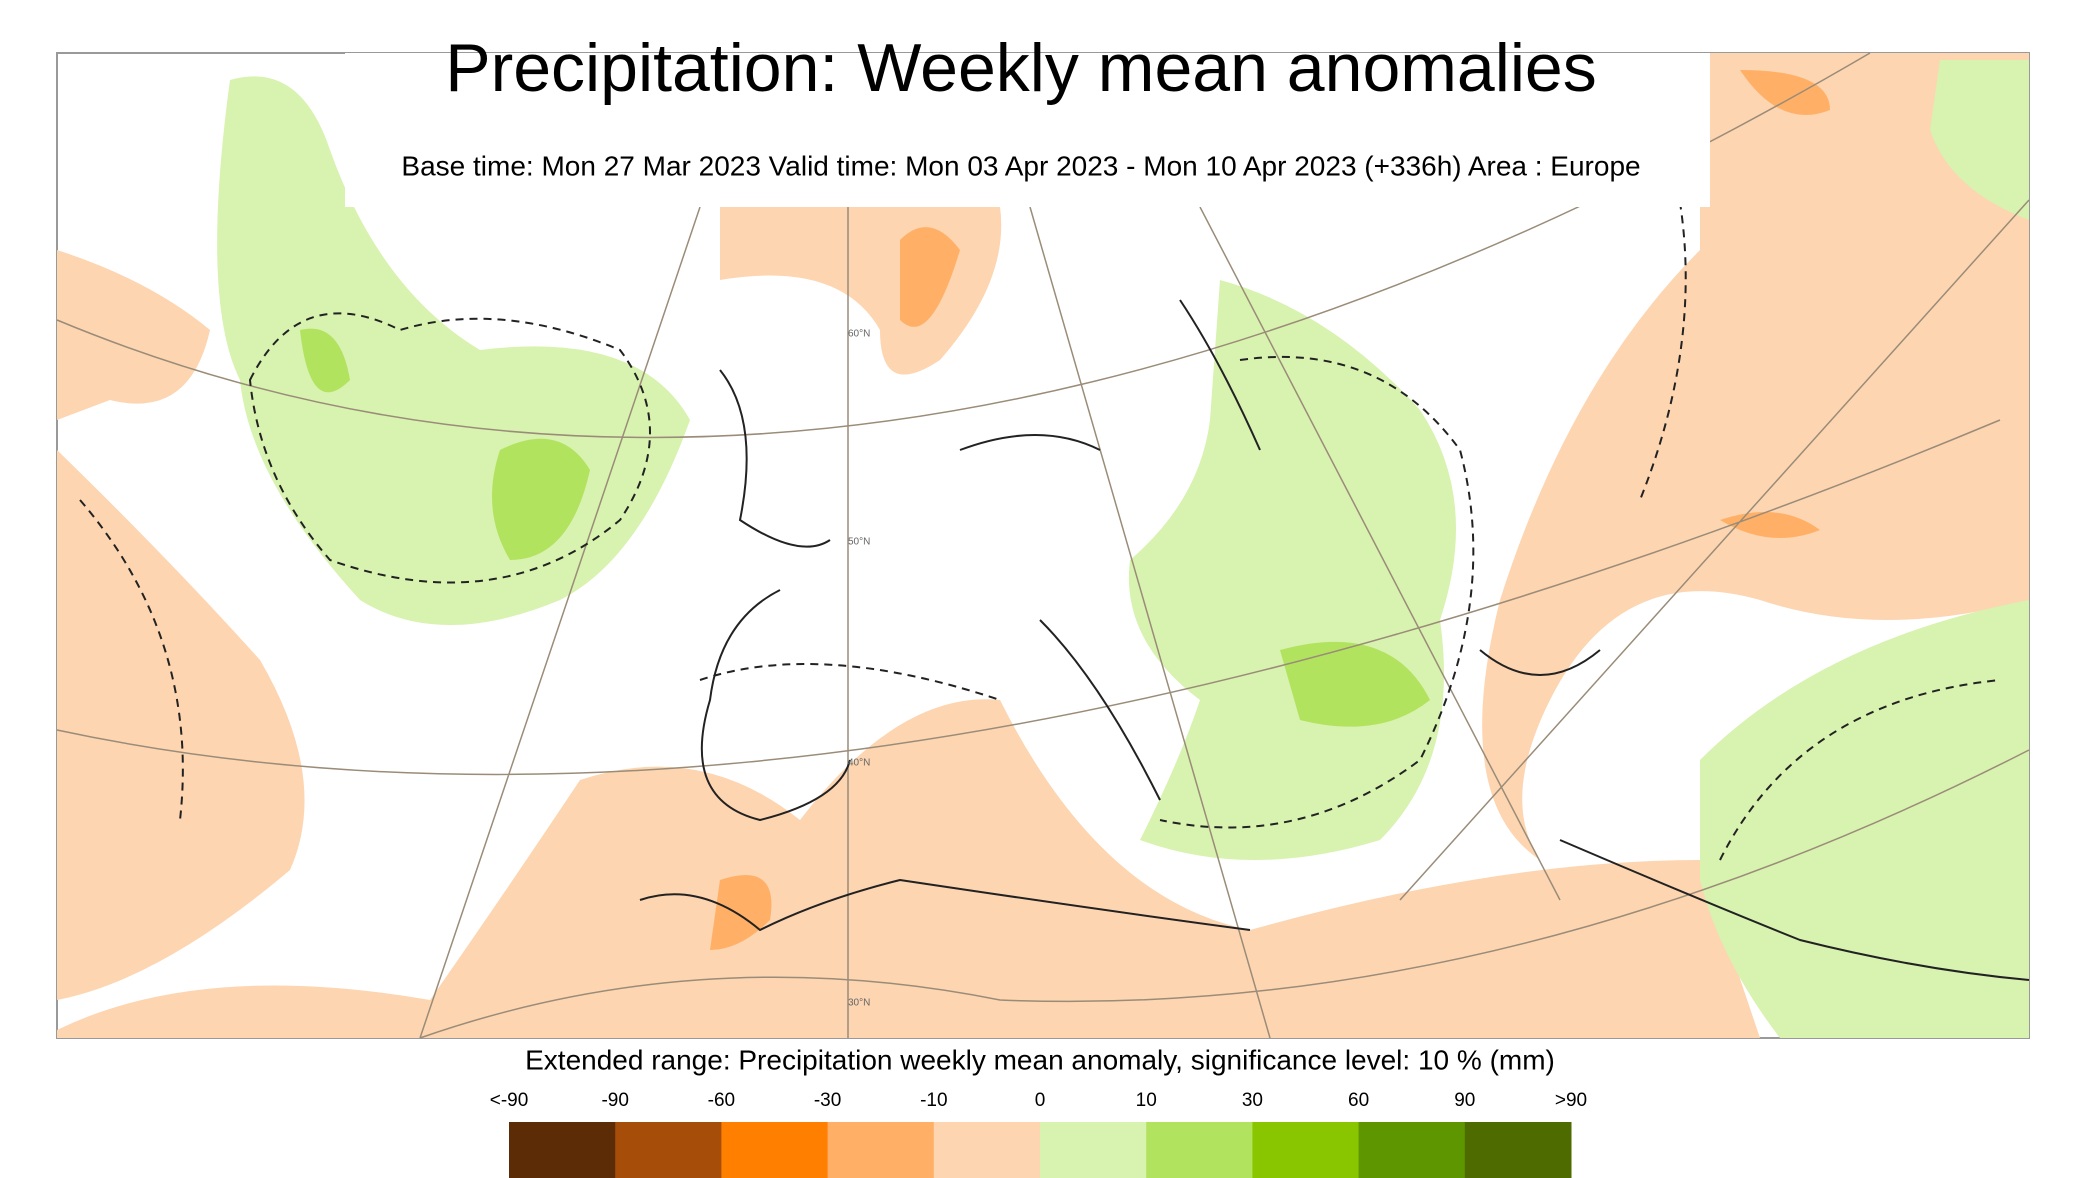 The width and height of the screenshot is (2095, 1178). What do you see at coordinates (933, 1100) in the screenshot?
I see `colorbar-label: -10` at bounding box center [933, 1100].